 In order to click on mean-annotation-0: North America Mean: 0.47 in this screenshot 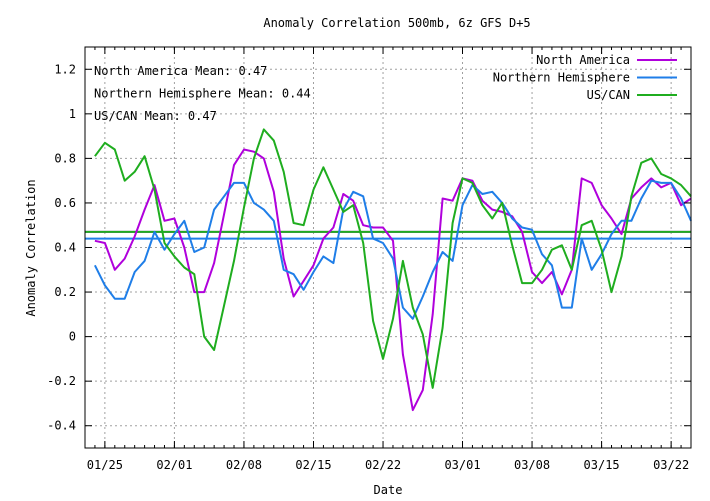, I will do `click(180, 71)`.